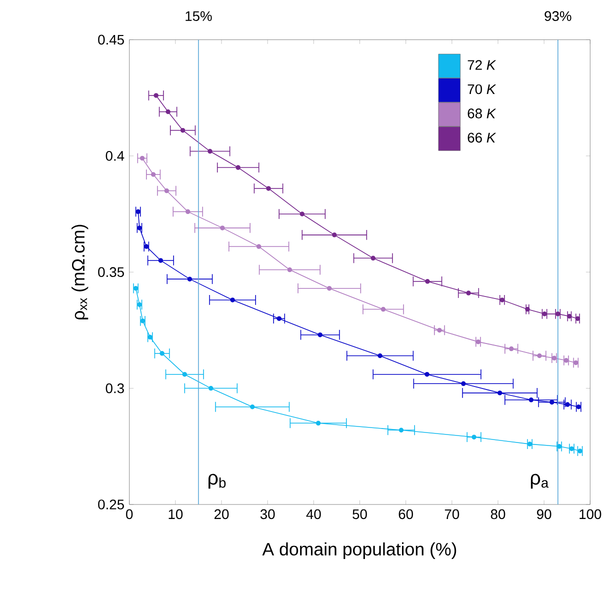 The height and width of the screenshot is (607, 611). What do you see at coordinates (544, 514) in the screenshot?
I see `x-tick-label: 90` at bounding box center [544, 514].